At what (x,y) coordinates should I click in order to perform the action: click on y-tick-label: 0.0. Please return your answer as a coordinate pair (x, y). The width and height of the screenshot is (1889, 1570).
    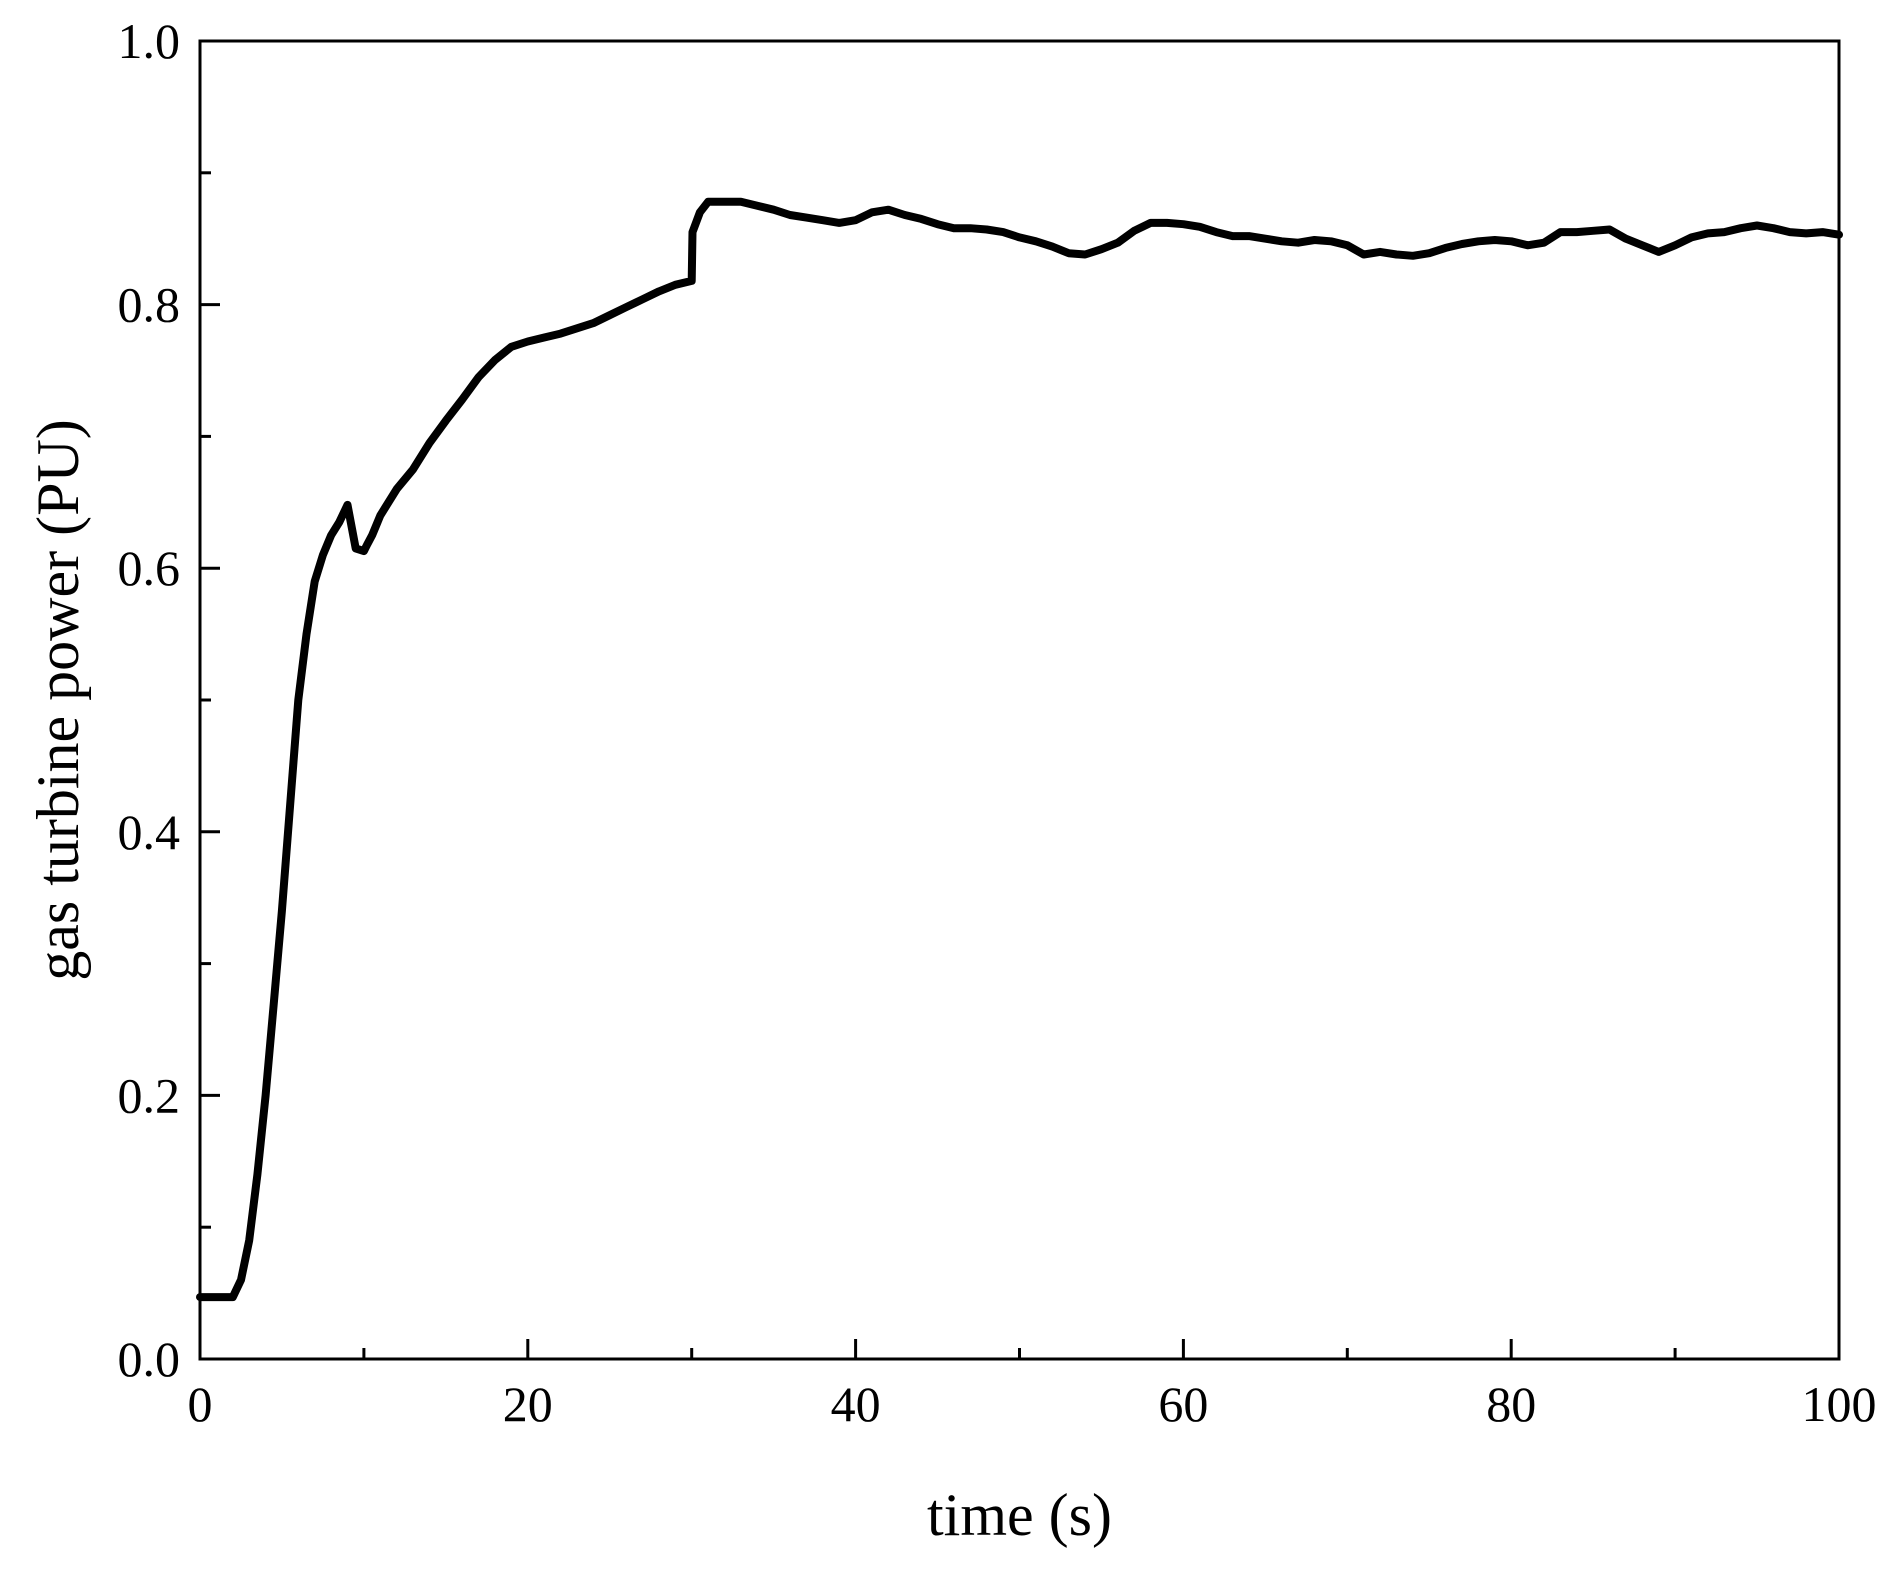
    Looking at the image, I should click on (149, 1359).